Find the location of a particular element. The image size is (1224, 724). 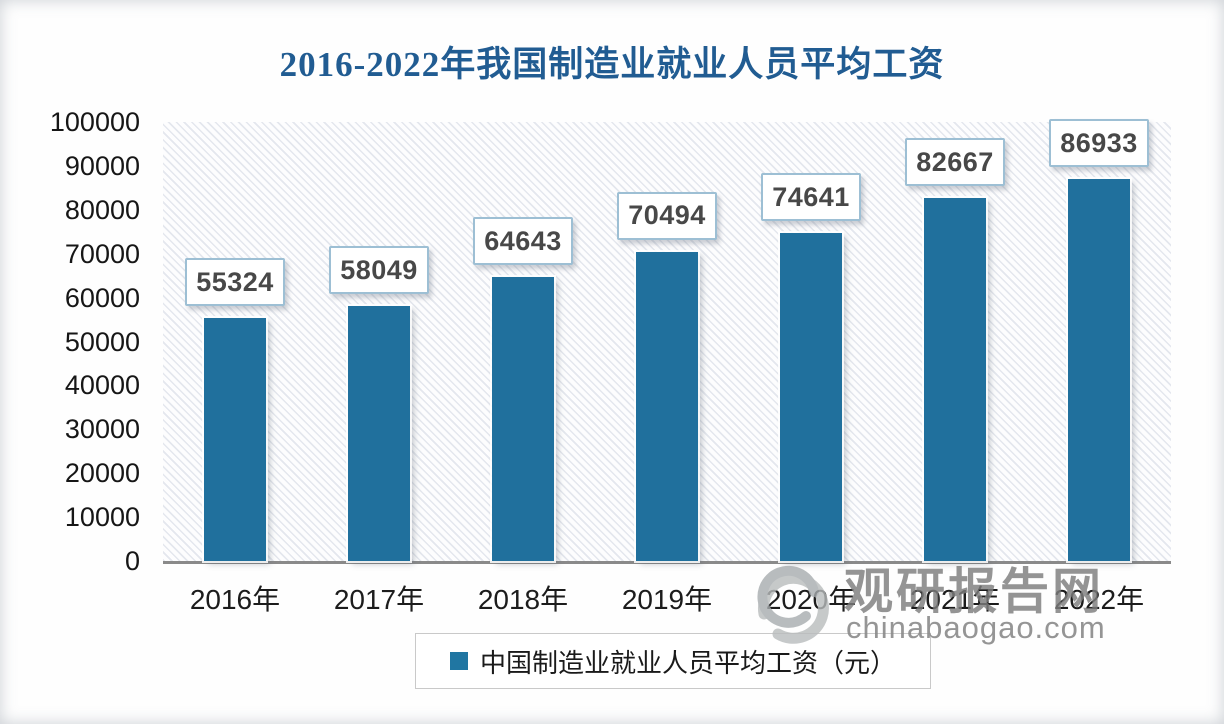

bar-slot: 55324 is located at coordinates (235, 341).